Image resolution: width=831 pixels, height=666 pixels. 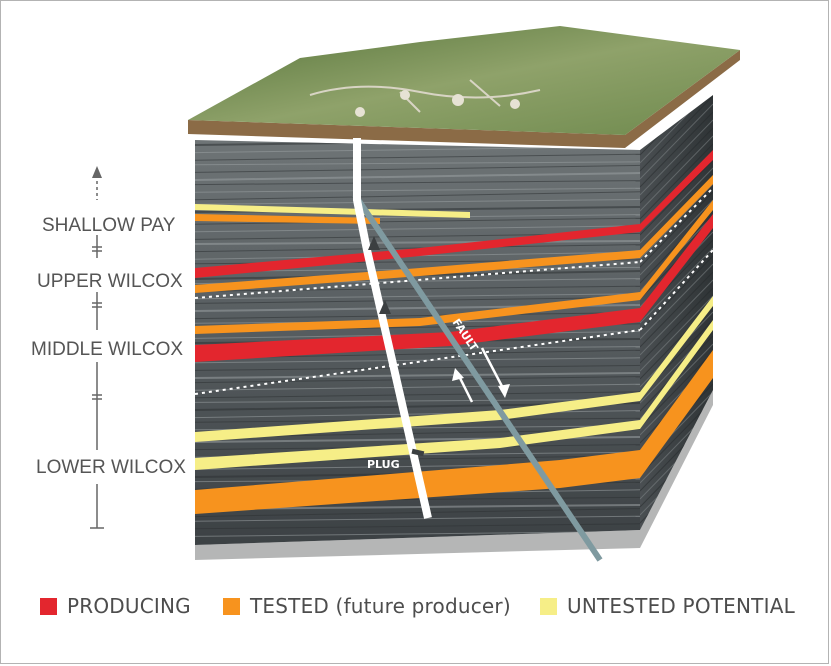 What do you see at coordinates (548, 606) in the screenshot?
I see `legend-swatch-untested` at bounding box center [548, 606].